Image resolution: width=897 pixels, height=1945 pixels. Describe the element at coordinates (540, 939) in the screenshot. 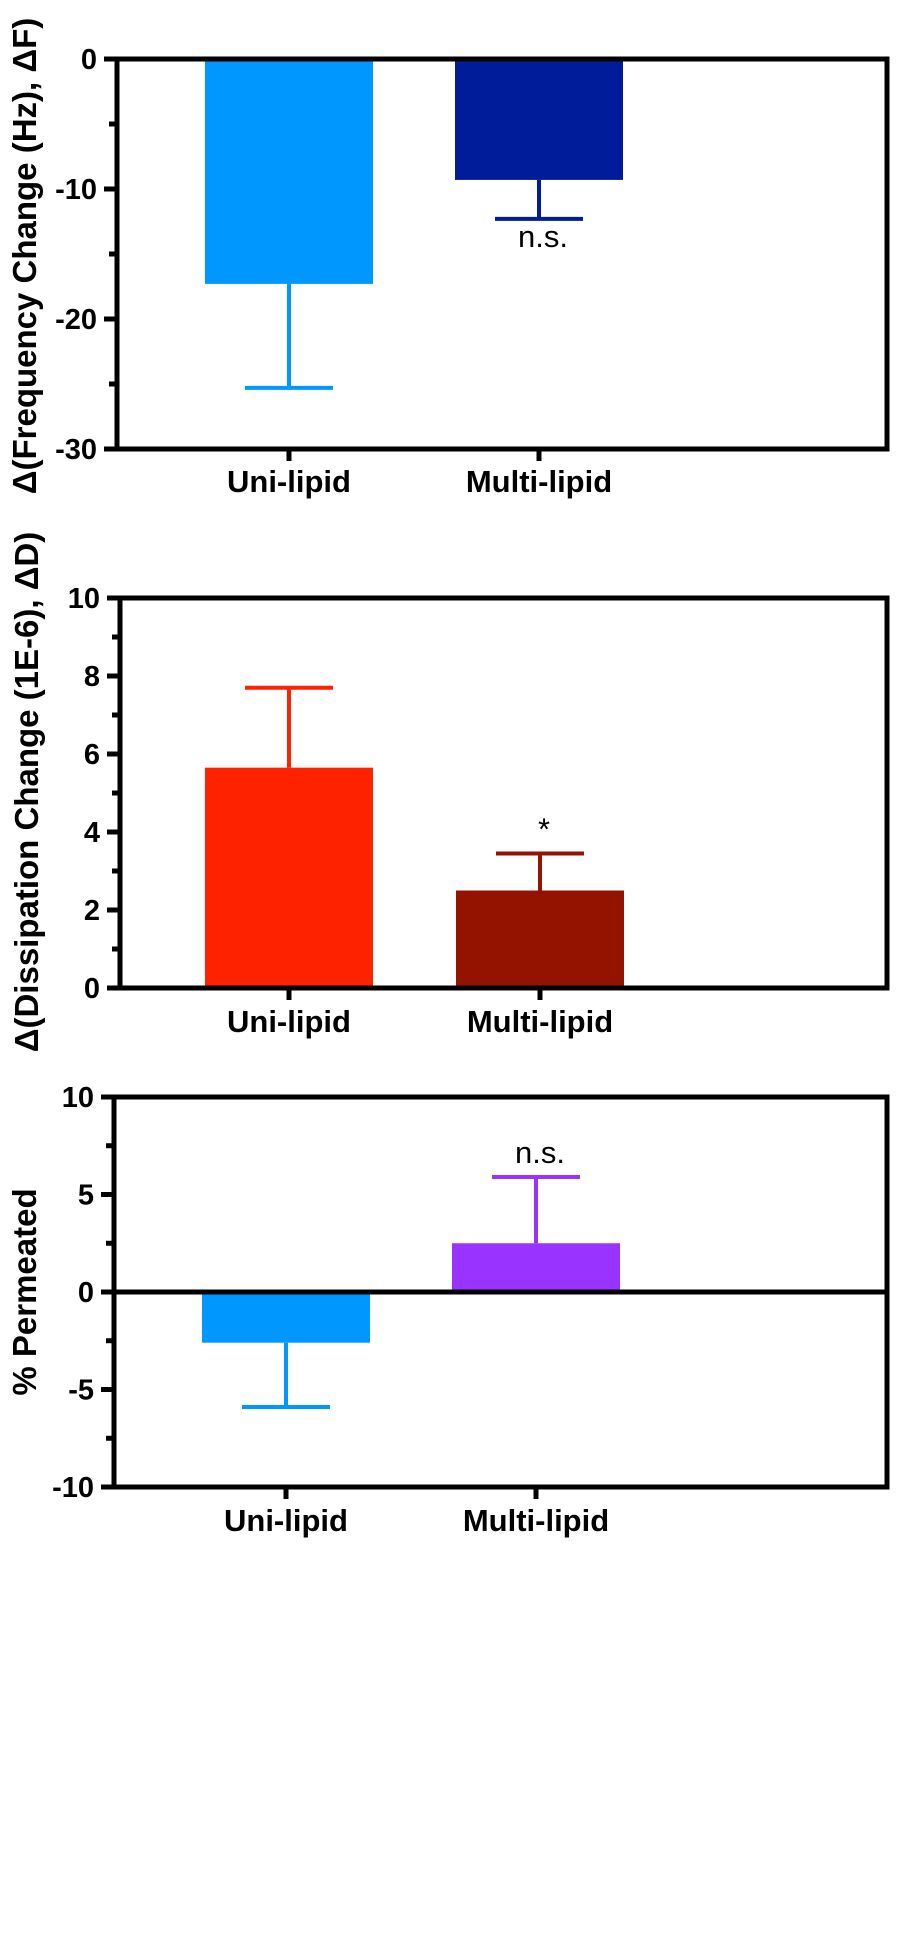

I see `dissipation-bar-multi-lipid` at that location.